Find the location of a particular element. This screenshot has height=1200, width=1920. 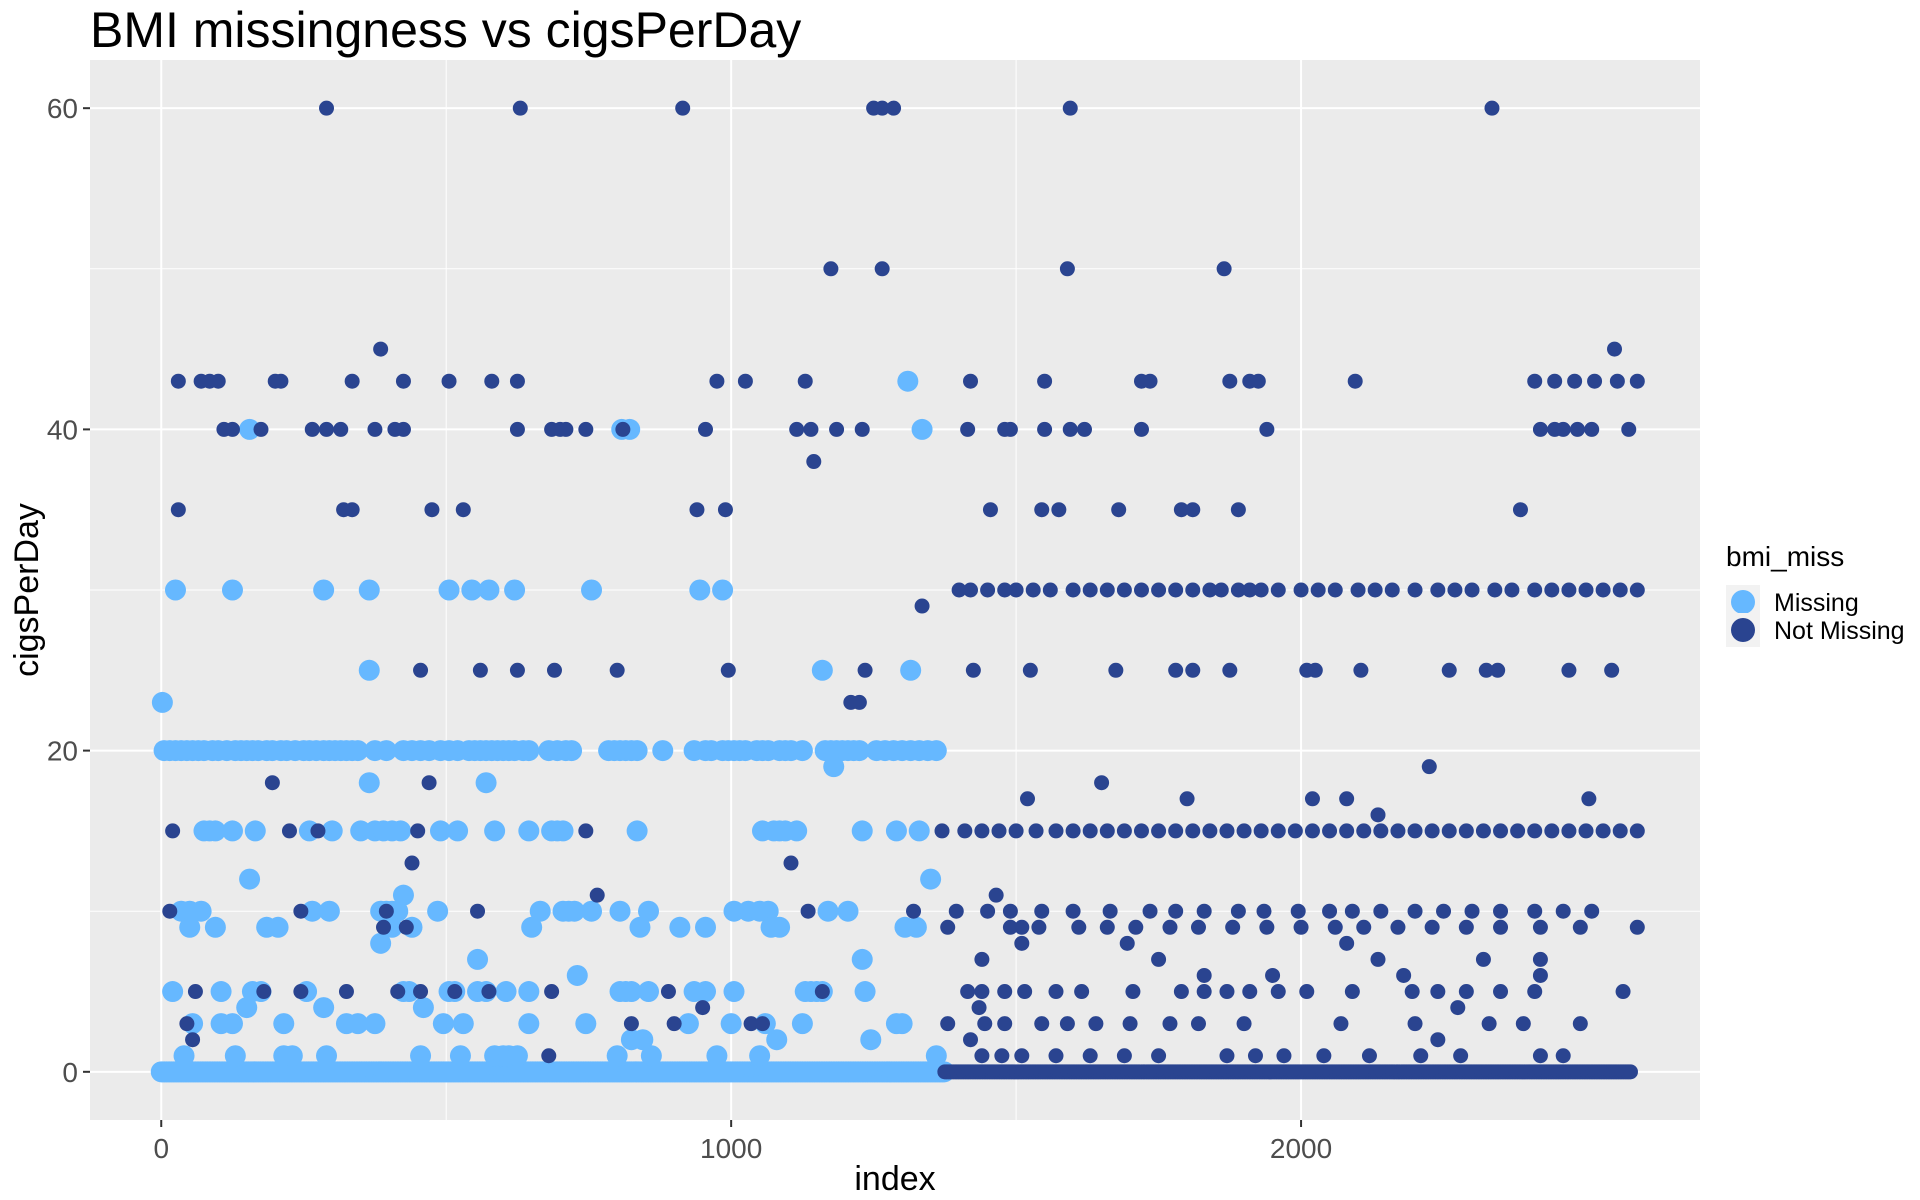

y-tick-label: 20 is located at coordinates (62, 751).